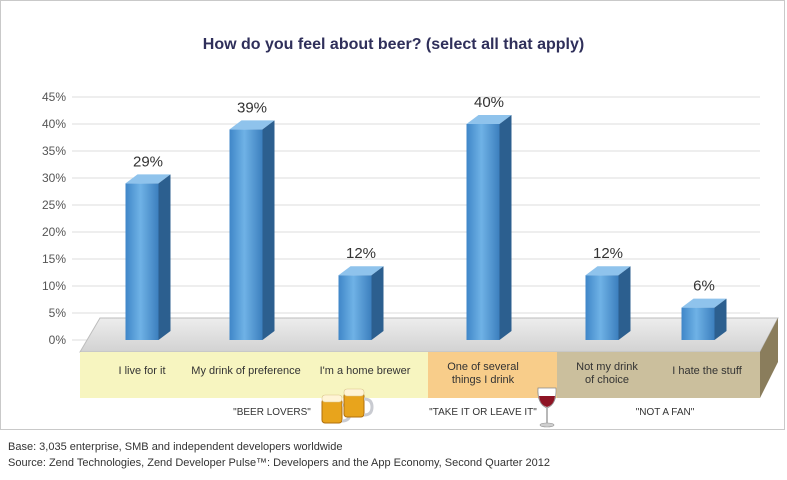 The image size is (787, 480). I want to click on y-tick-label: 20%, so click(54, 232).